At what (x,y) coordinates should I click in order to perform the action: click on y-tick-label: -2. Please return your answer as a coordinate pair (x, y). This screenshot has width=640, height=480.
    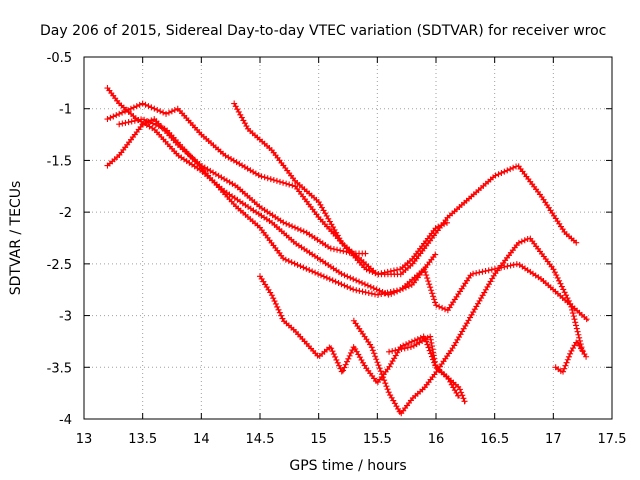
    Looking at the image, I should click on (65, 213).